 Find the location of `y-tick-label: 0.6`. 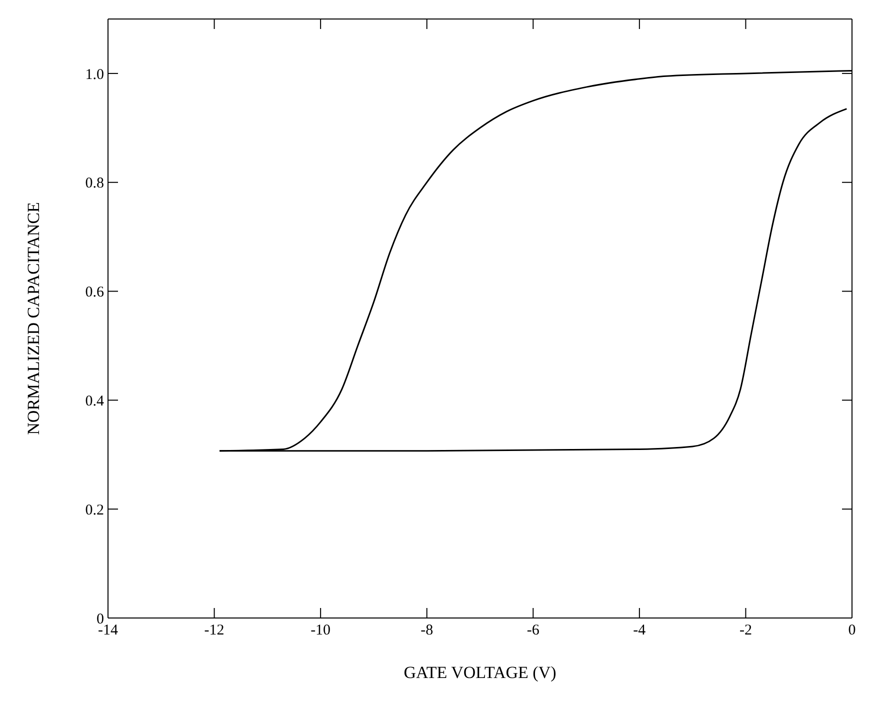

y-tick-label: 0.6 is located at coordinates (94, 292).